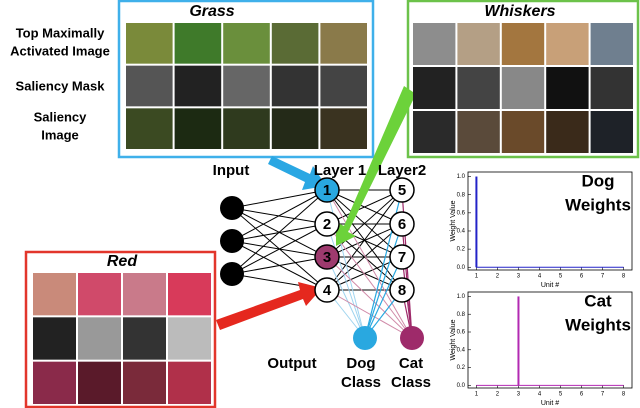 The image size is (640, 408). What do you see at coordinates (61, 116) in the screenshot?
I see `row-label: Saliency` at bounding box center [61, 116].